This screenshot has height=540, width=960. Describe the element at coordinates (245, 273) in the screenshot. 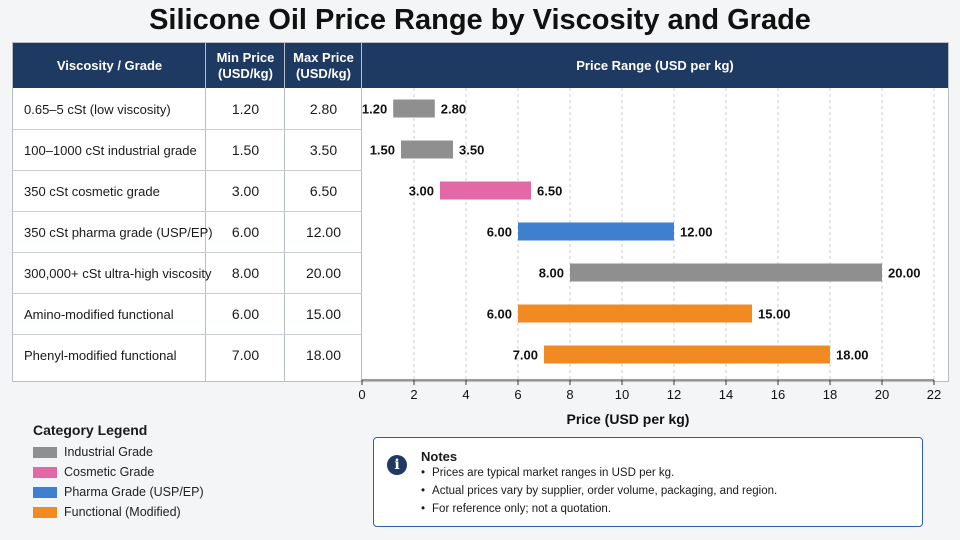

I see `min-price-cell: 8.00` at that location.